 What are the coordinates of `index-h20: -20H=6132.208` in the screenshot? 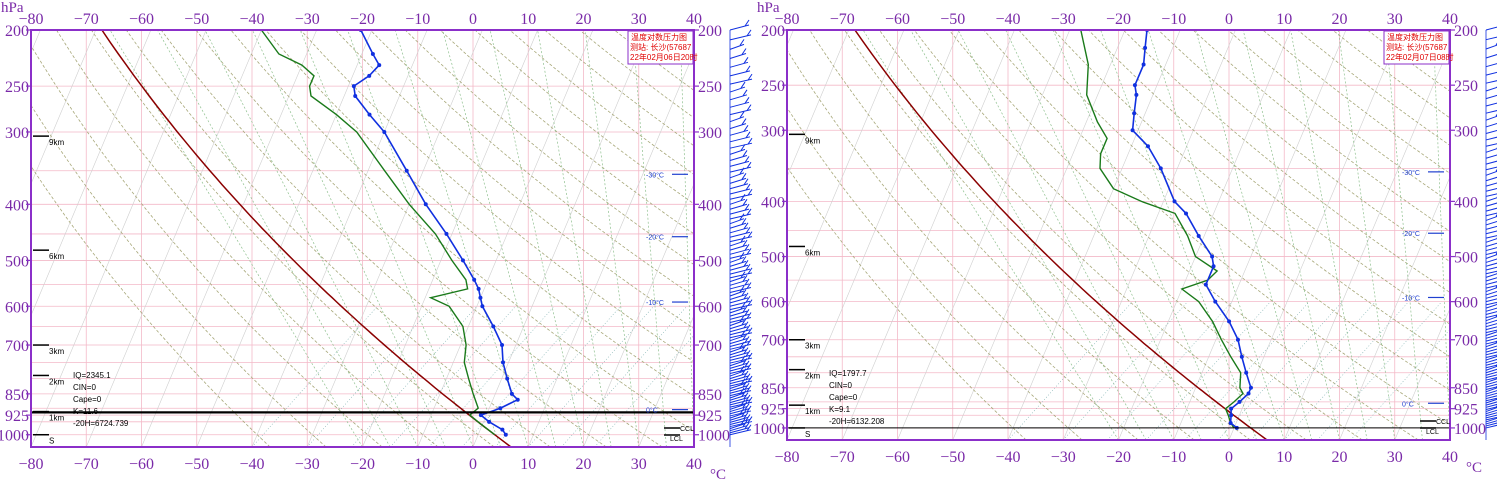 It's located at (857, 421).